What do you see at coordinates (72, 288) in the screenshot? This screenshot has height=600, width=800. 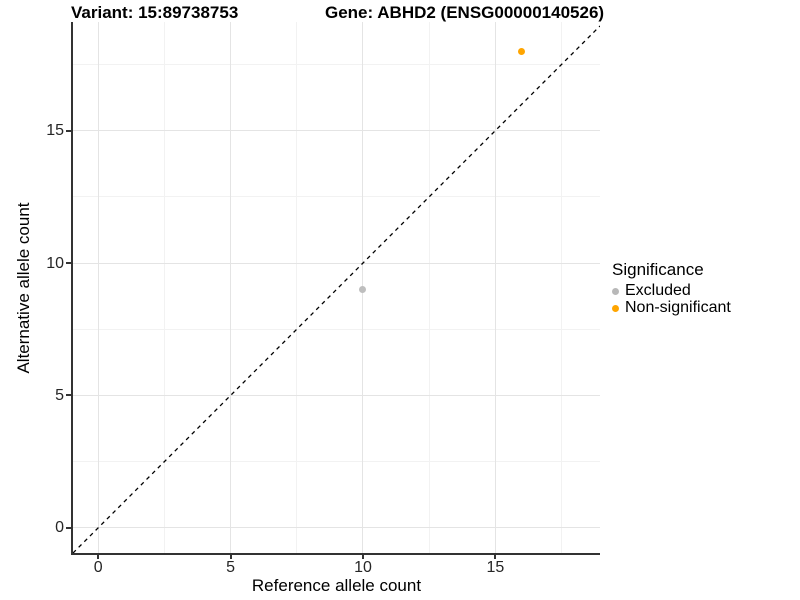 I see `y-axis-line` at bounding box center [72, 288].